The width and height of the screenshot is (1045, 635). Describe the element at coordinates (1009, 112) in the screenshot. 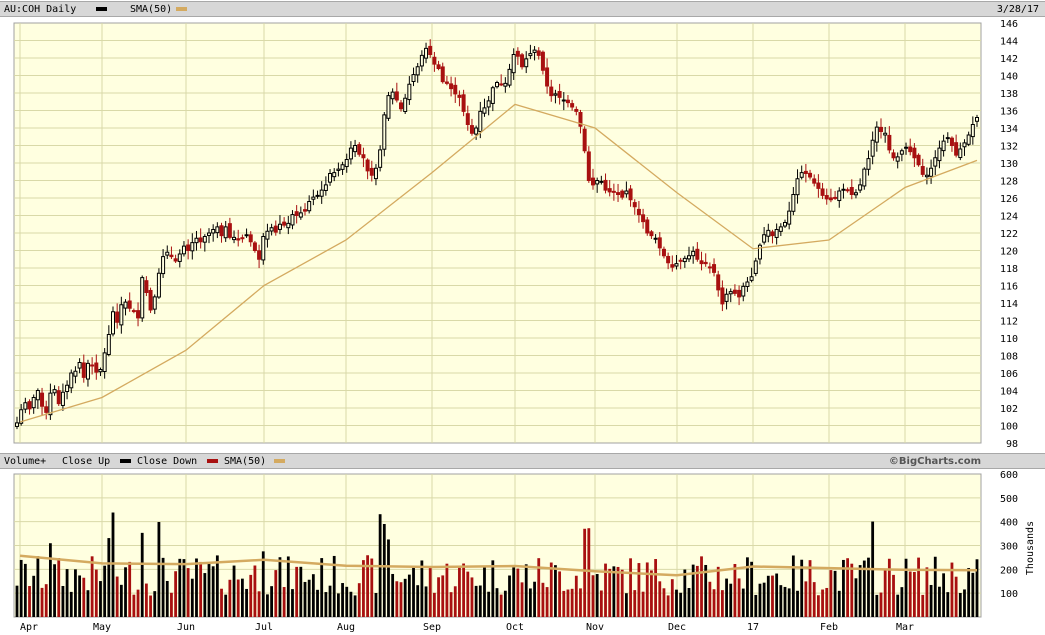

I see `price-y-tick-label: 136` at that location.